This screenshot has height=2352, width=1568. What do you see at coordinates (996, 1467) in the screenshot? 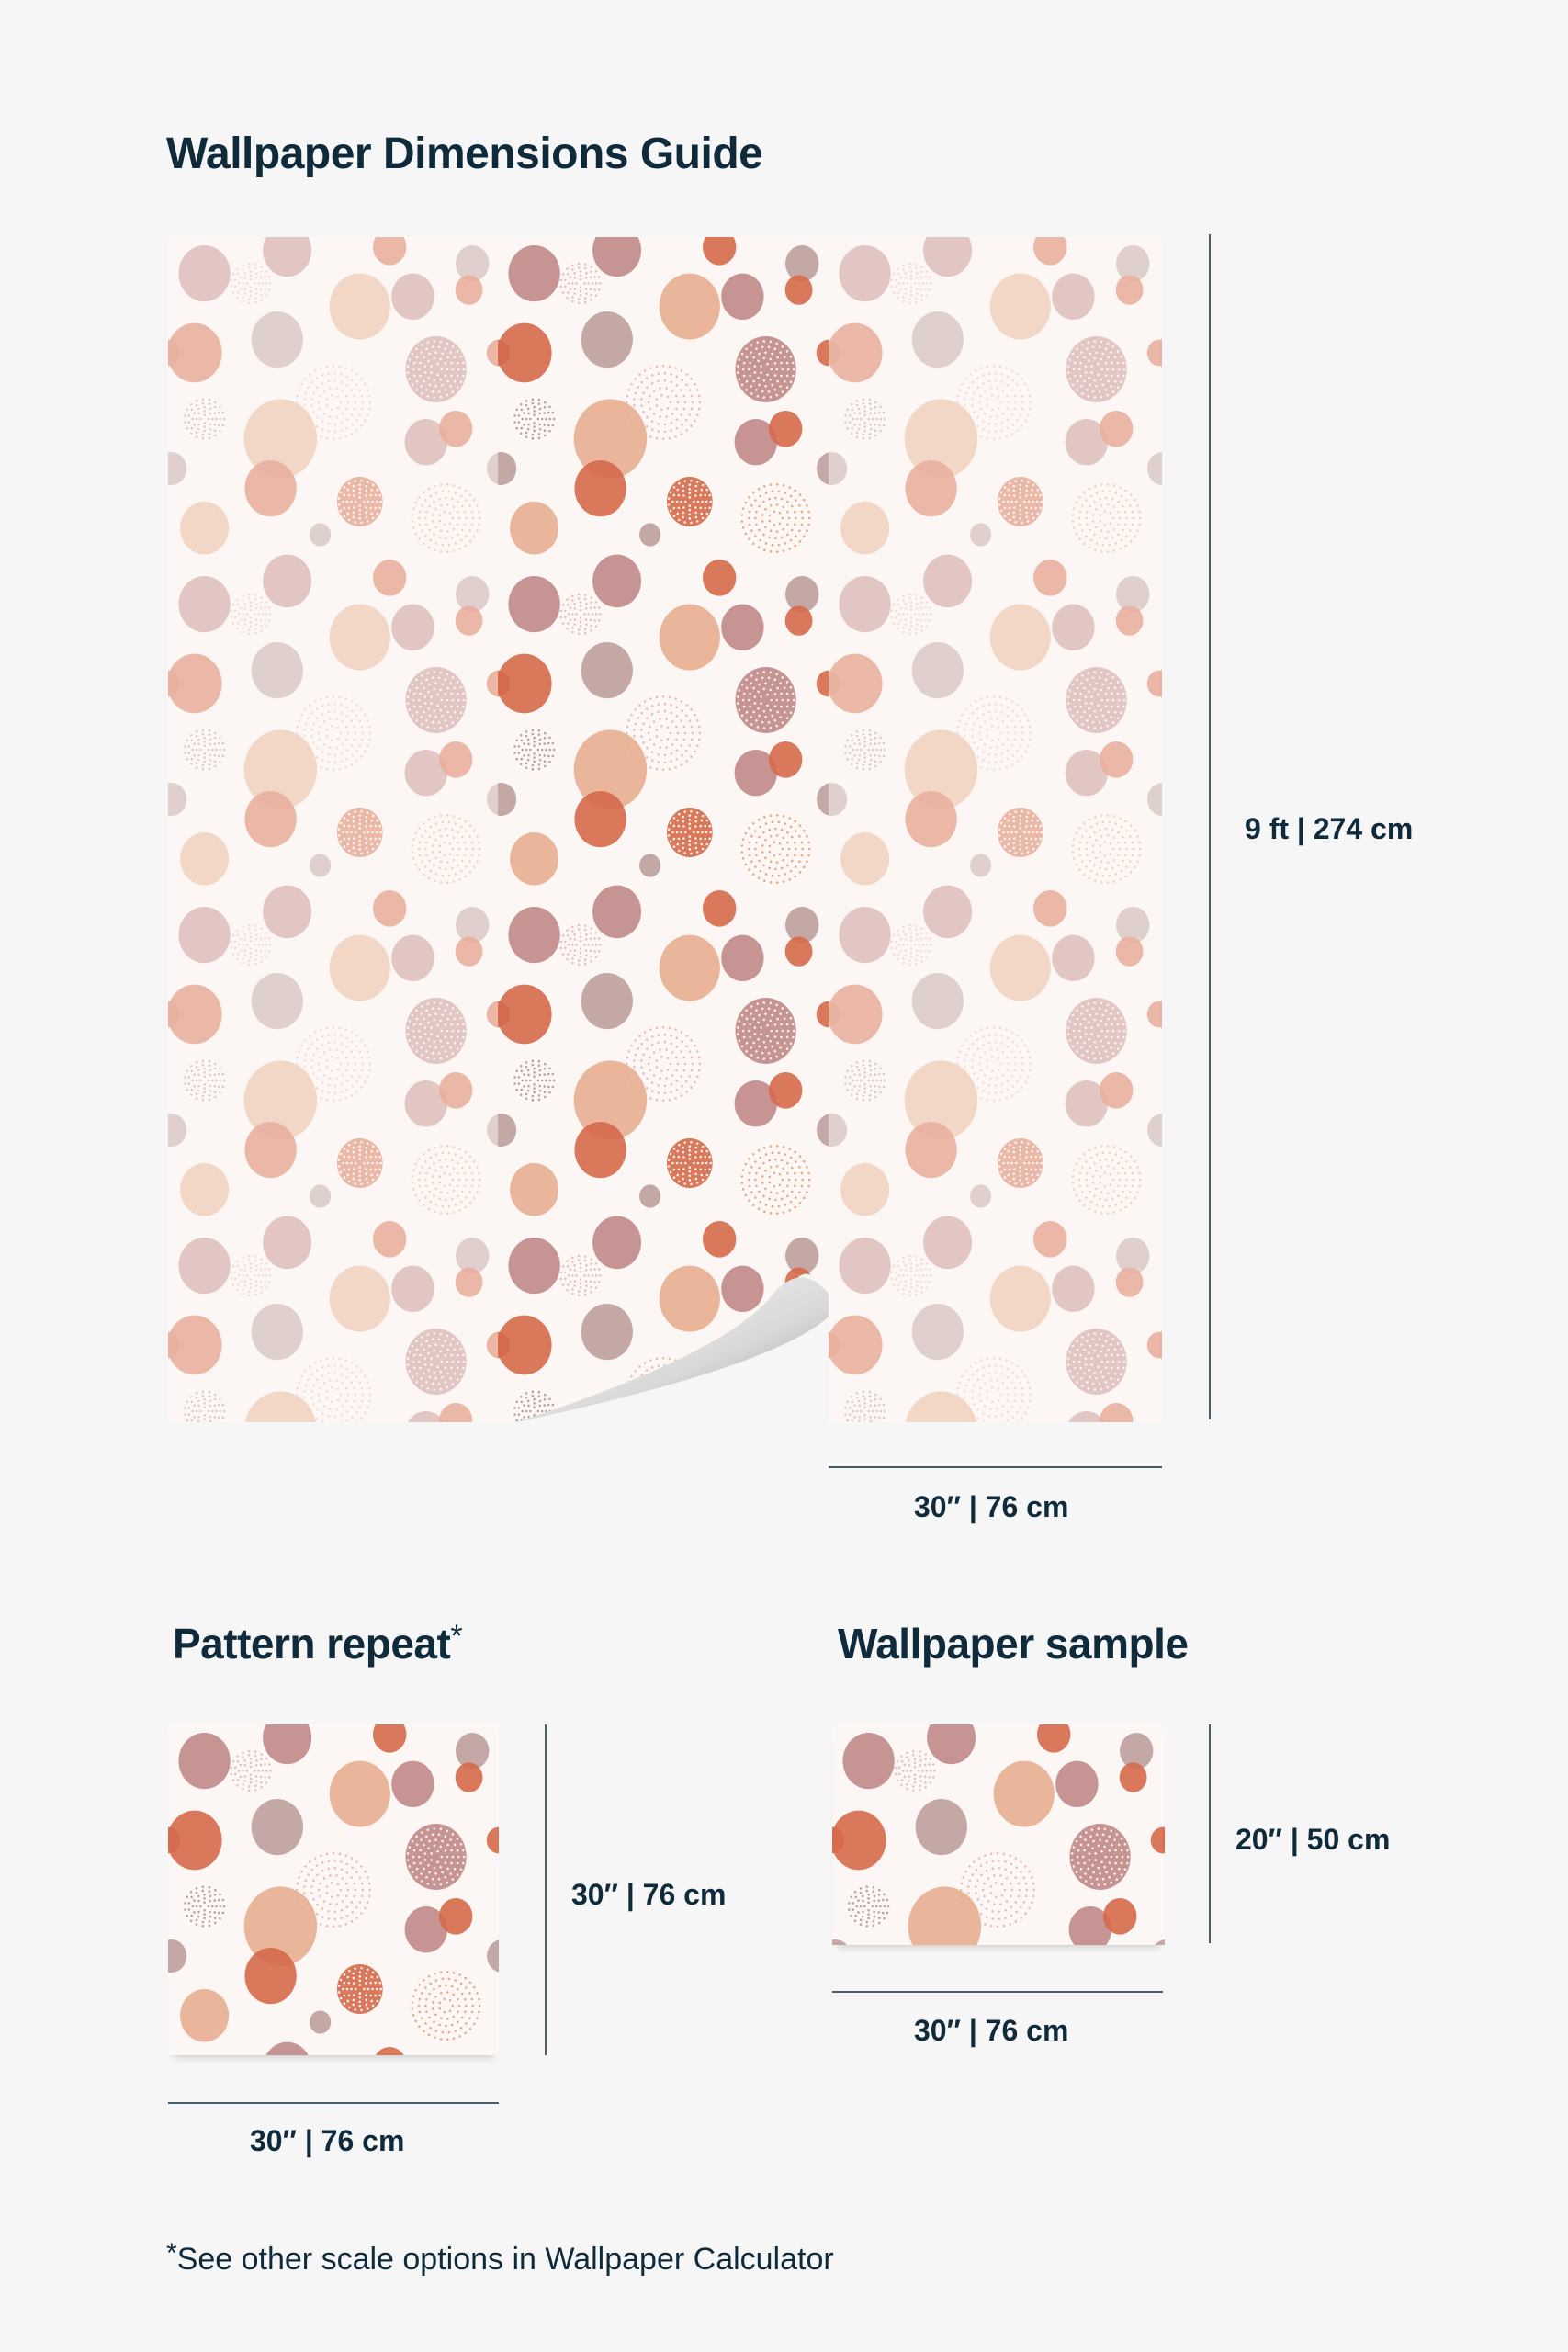
I see `width-dimension-line` at bounding box center [996, 1467].